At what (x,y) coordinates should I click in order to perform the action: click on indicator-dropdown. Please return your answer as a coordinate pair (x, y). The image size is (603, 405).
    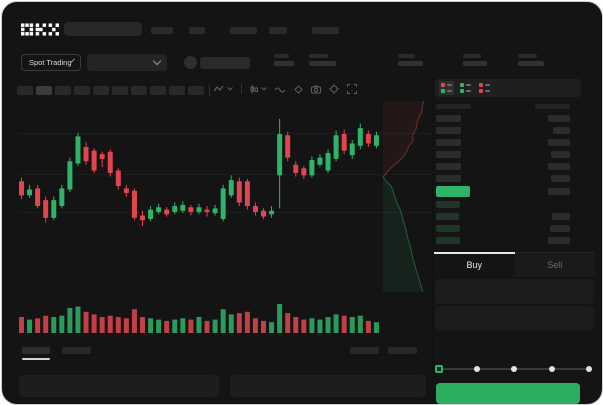
    Looking at the image, I should click on (223, 89).